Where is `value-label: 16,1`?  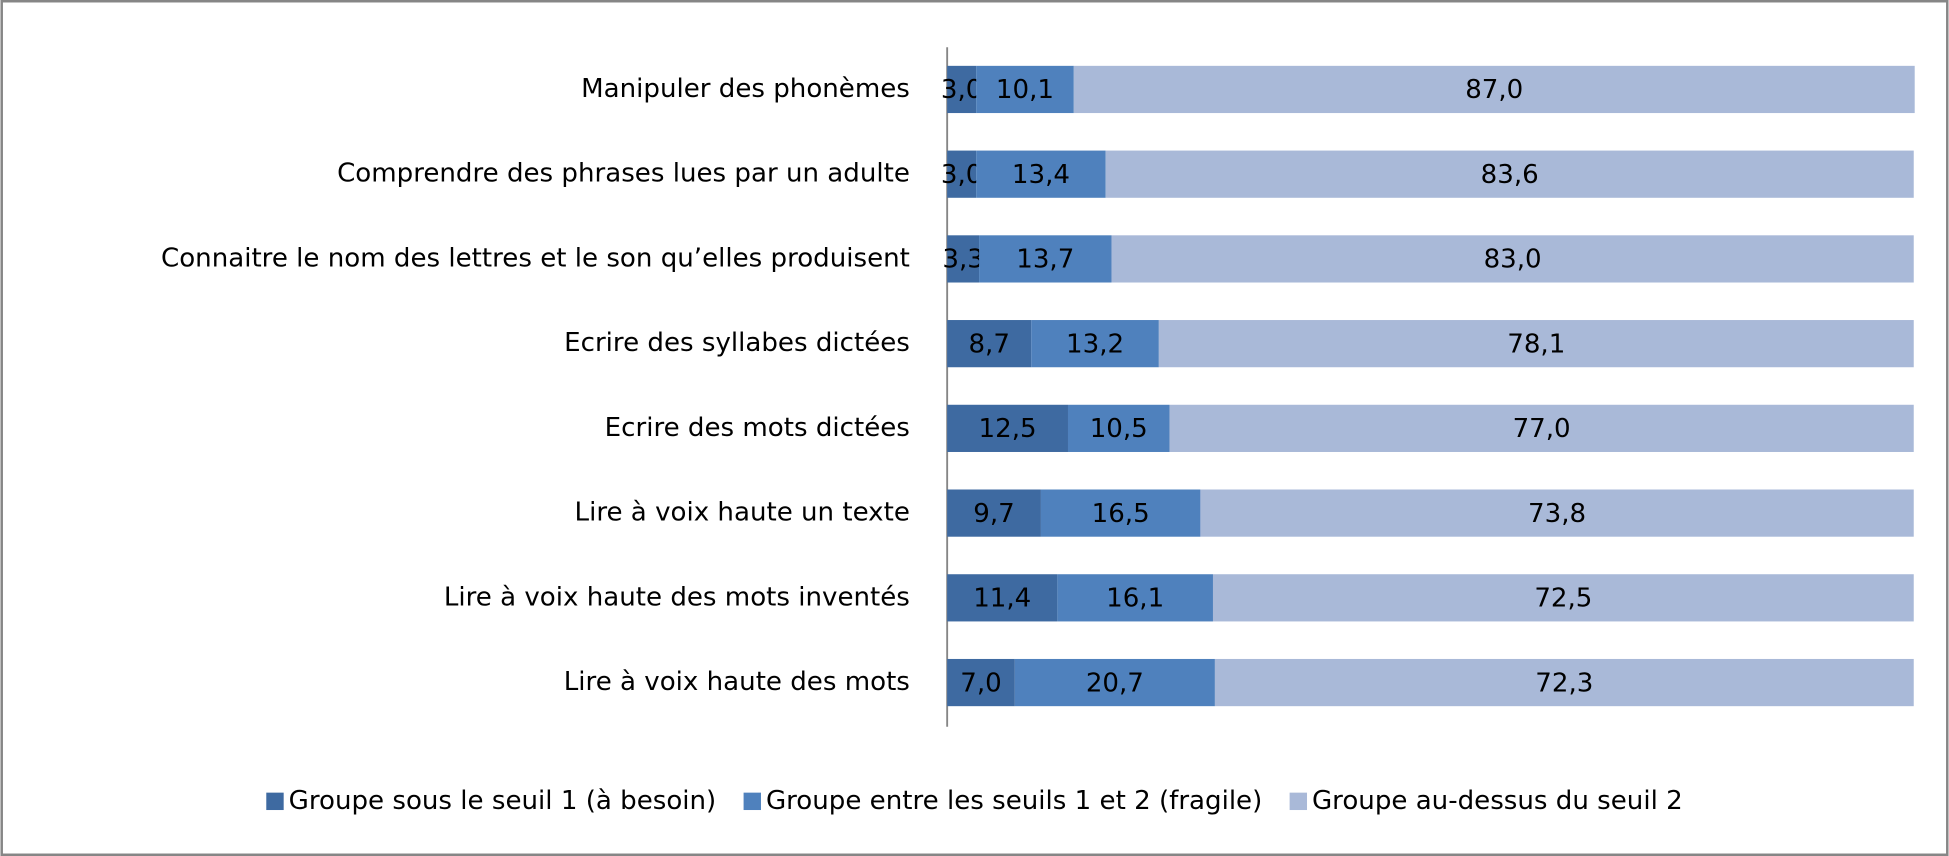 value-label: 16,1 is located at coordinates (1135, 599).